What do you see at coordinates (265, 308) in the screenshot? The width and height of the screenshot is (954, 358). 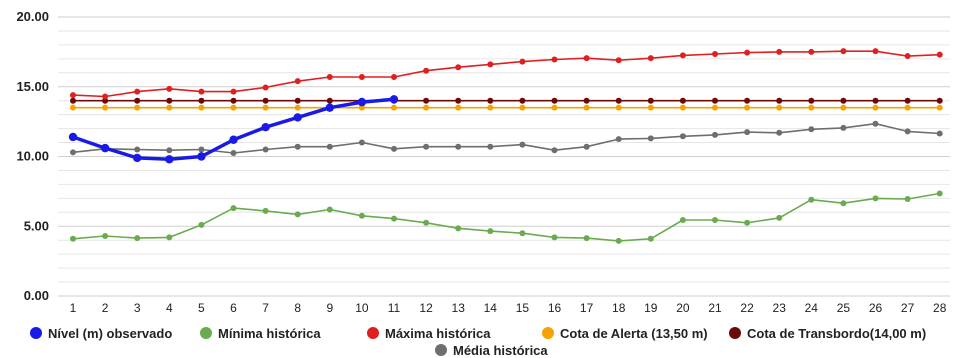 I see `x-tick-label: 7` at bounding box center [265, 308].